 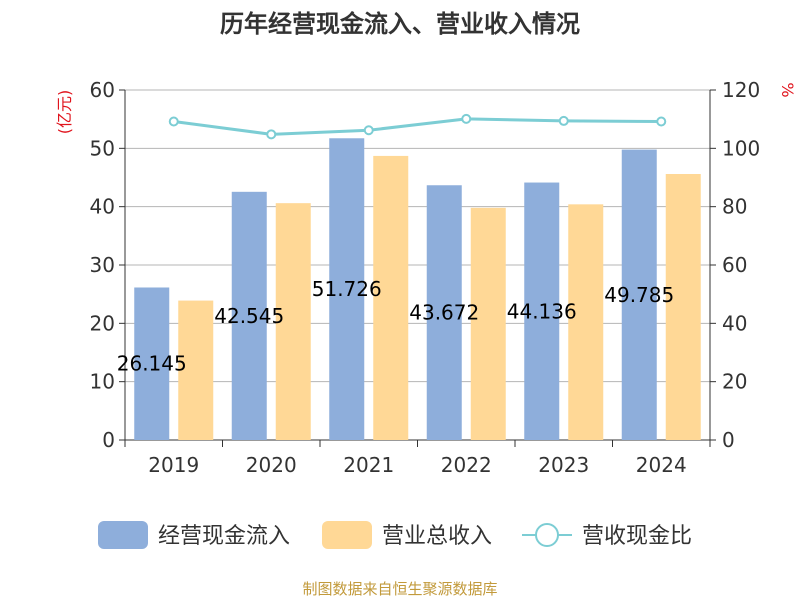 I want to click on data-labels: 26.145 42.545 51.726 43.672 44.136 49.785, so click(x=395, y=326).